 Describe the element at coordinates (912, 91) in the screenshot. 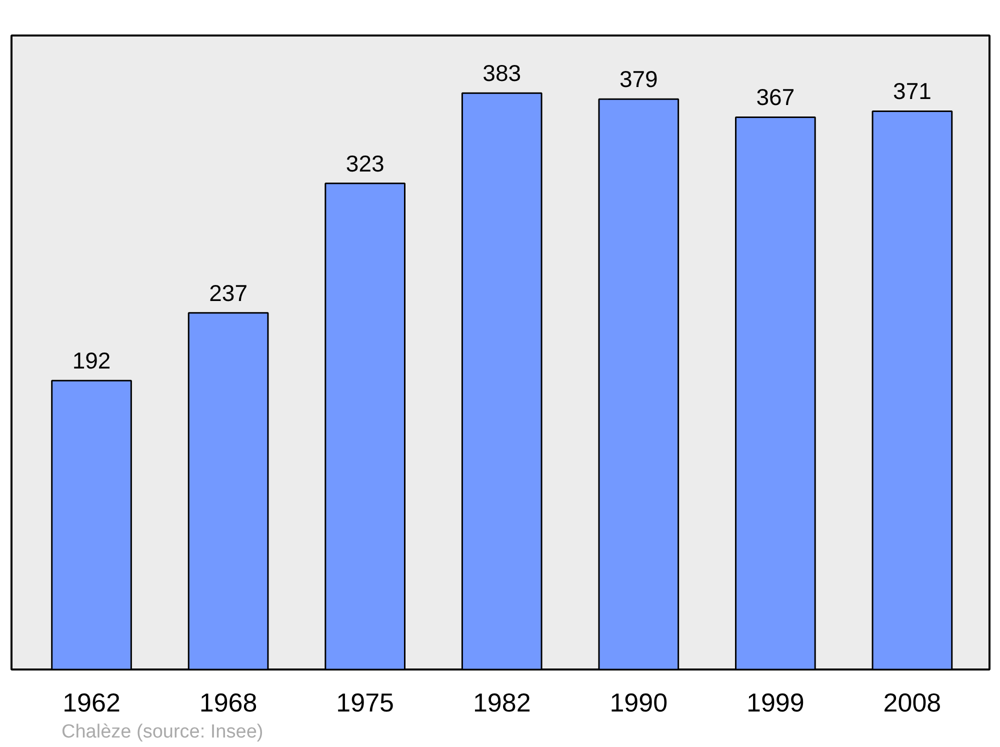

I see `data-label: 371` at that location.